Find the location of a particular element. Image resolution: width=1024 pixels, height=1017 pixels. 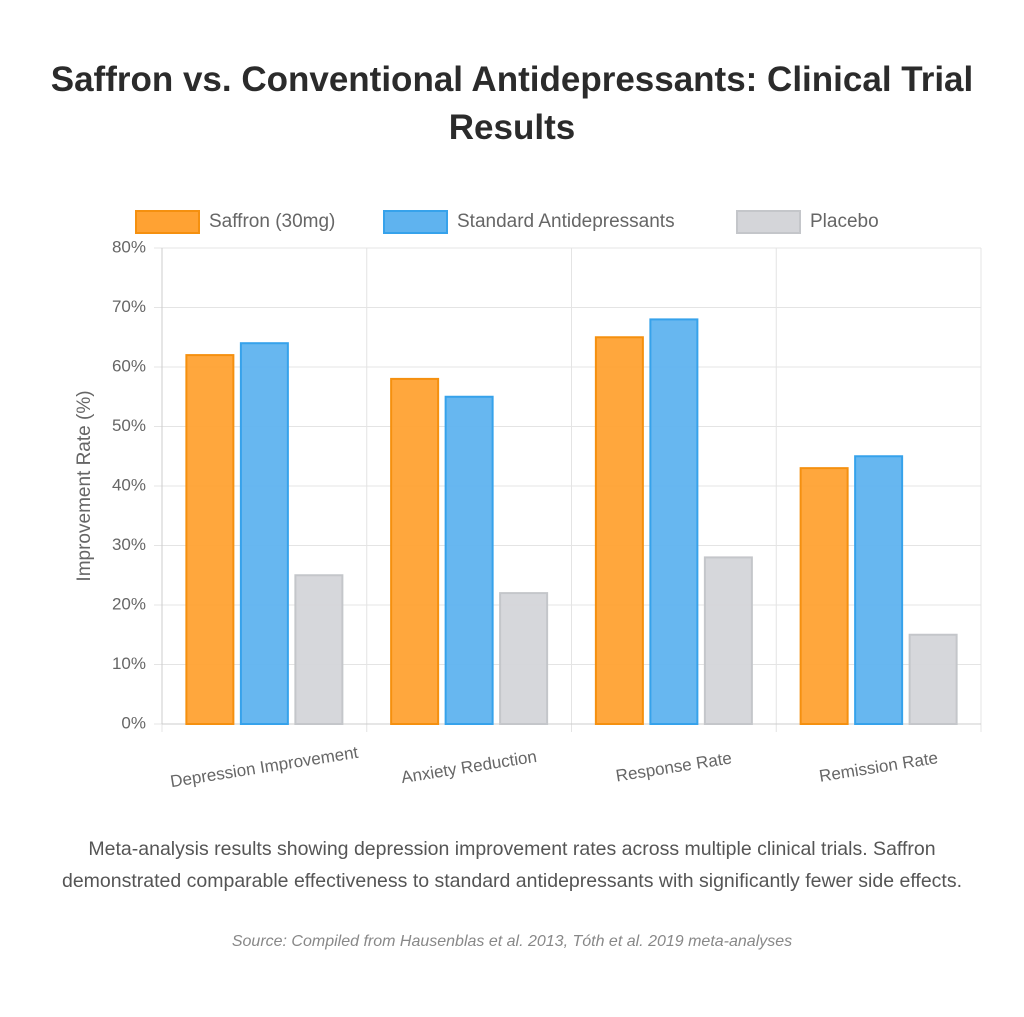

legend-label: Saffron (30mg) is located at coordinates (272, 221).